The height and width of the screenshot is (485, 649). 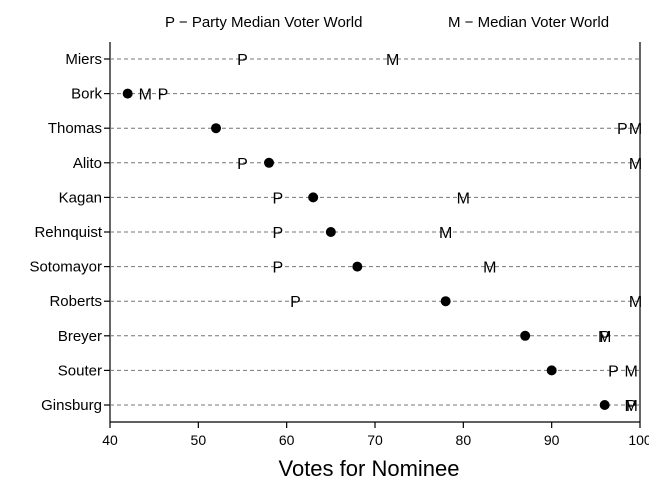 What do you see at coordinates (528, 22) in the screenshot?
I see `legend-median-voter: M − Median Voter World` at bounding box center [528, 22].